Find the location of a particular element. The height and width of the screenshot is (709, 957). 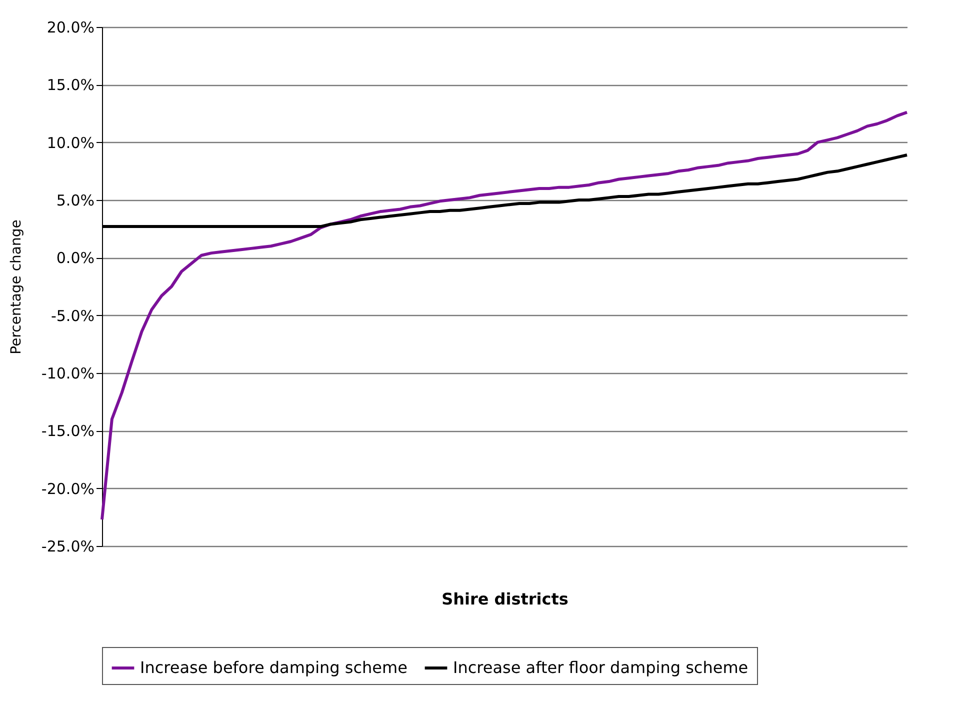

y-tick-label: 0.0% is located at coordinates (75, 258).